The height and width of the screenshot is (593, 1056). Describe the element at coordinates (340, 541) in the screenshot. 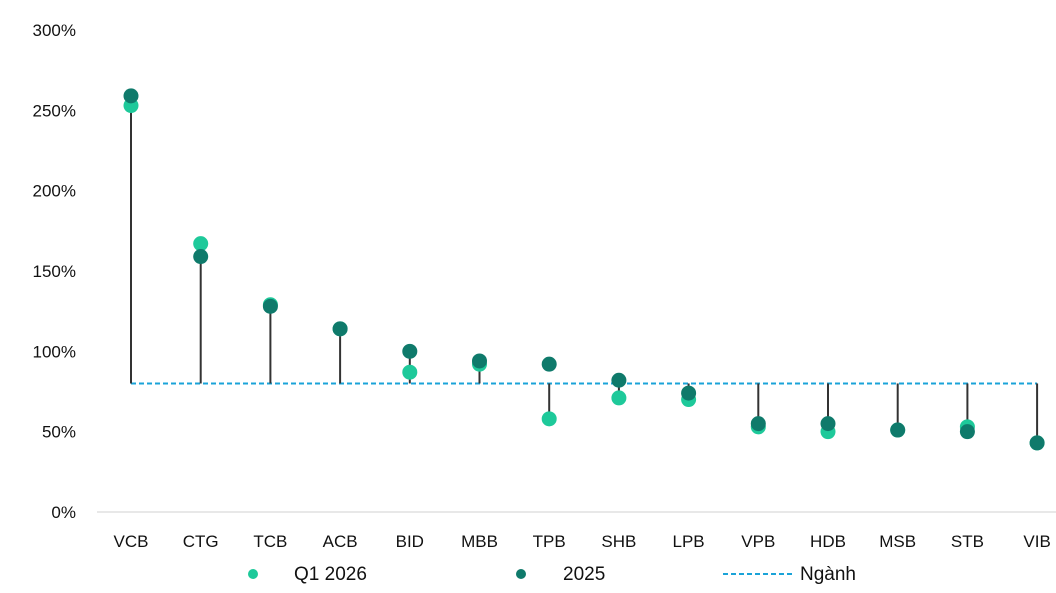

I see `x-tick-label: ACB` at that location.